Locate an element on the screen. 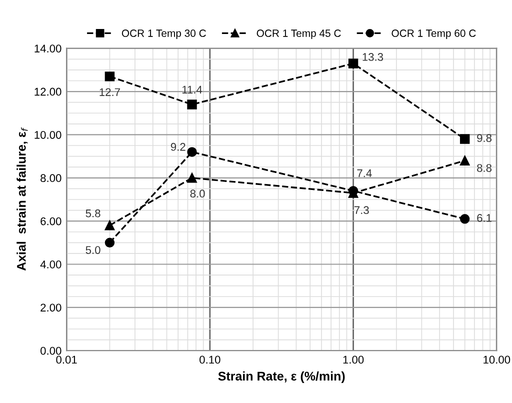  x-tick-label: 0.01 is located at coordinates (66, 360).